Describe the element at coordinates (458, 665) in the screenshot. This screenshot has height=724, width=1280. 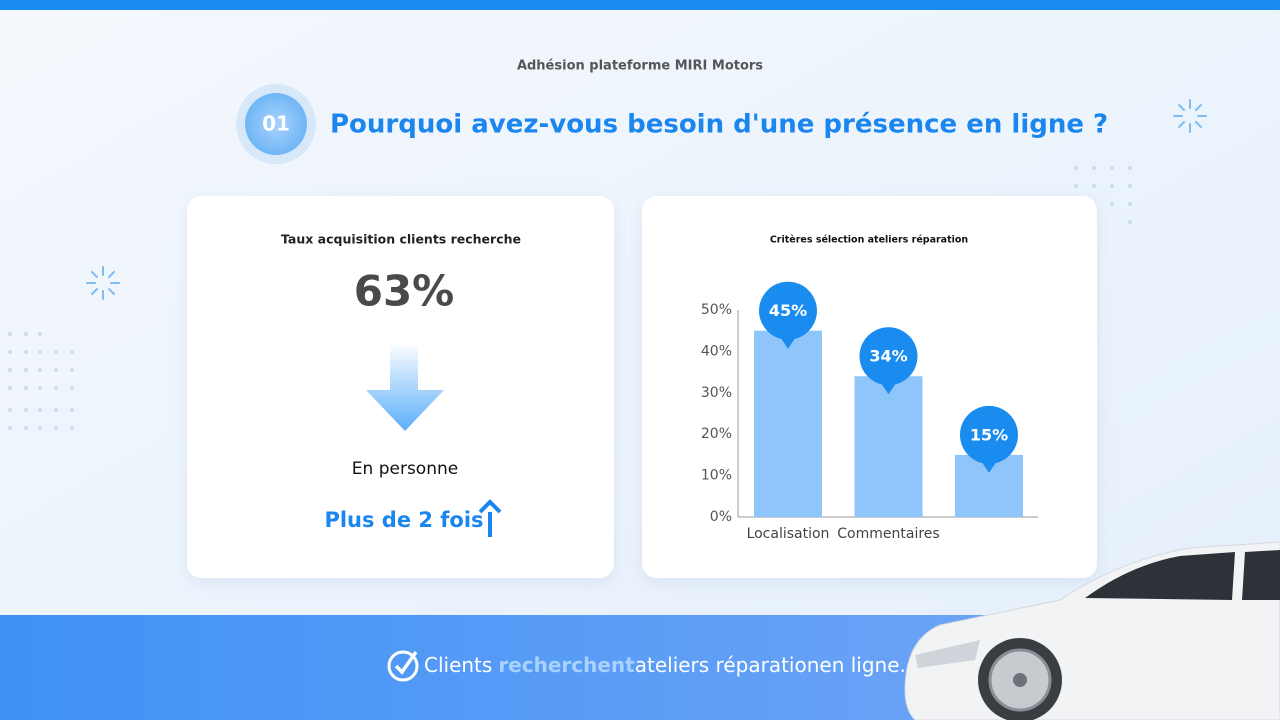
I see `footer-part: Clients` at that location.